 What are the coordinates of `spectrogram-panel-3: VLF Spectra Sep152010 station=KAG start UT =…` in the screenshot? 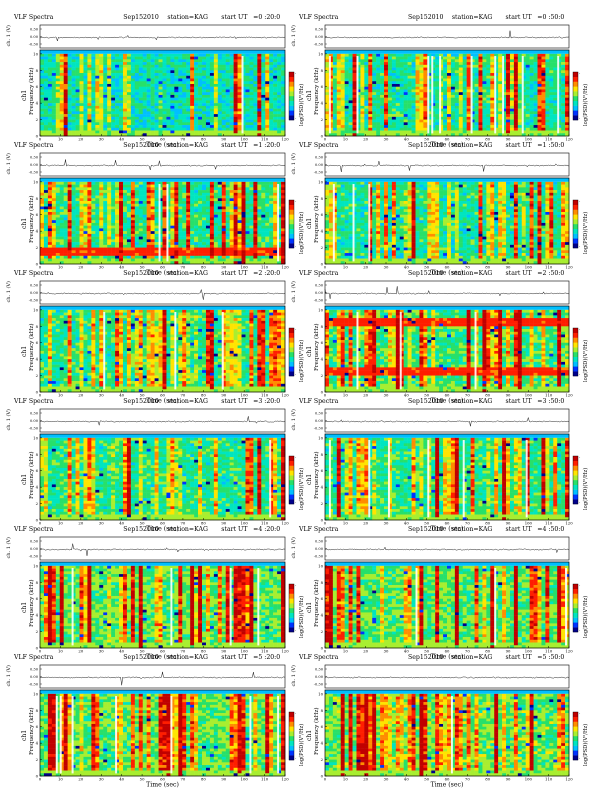 It's located at (155, 209).